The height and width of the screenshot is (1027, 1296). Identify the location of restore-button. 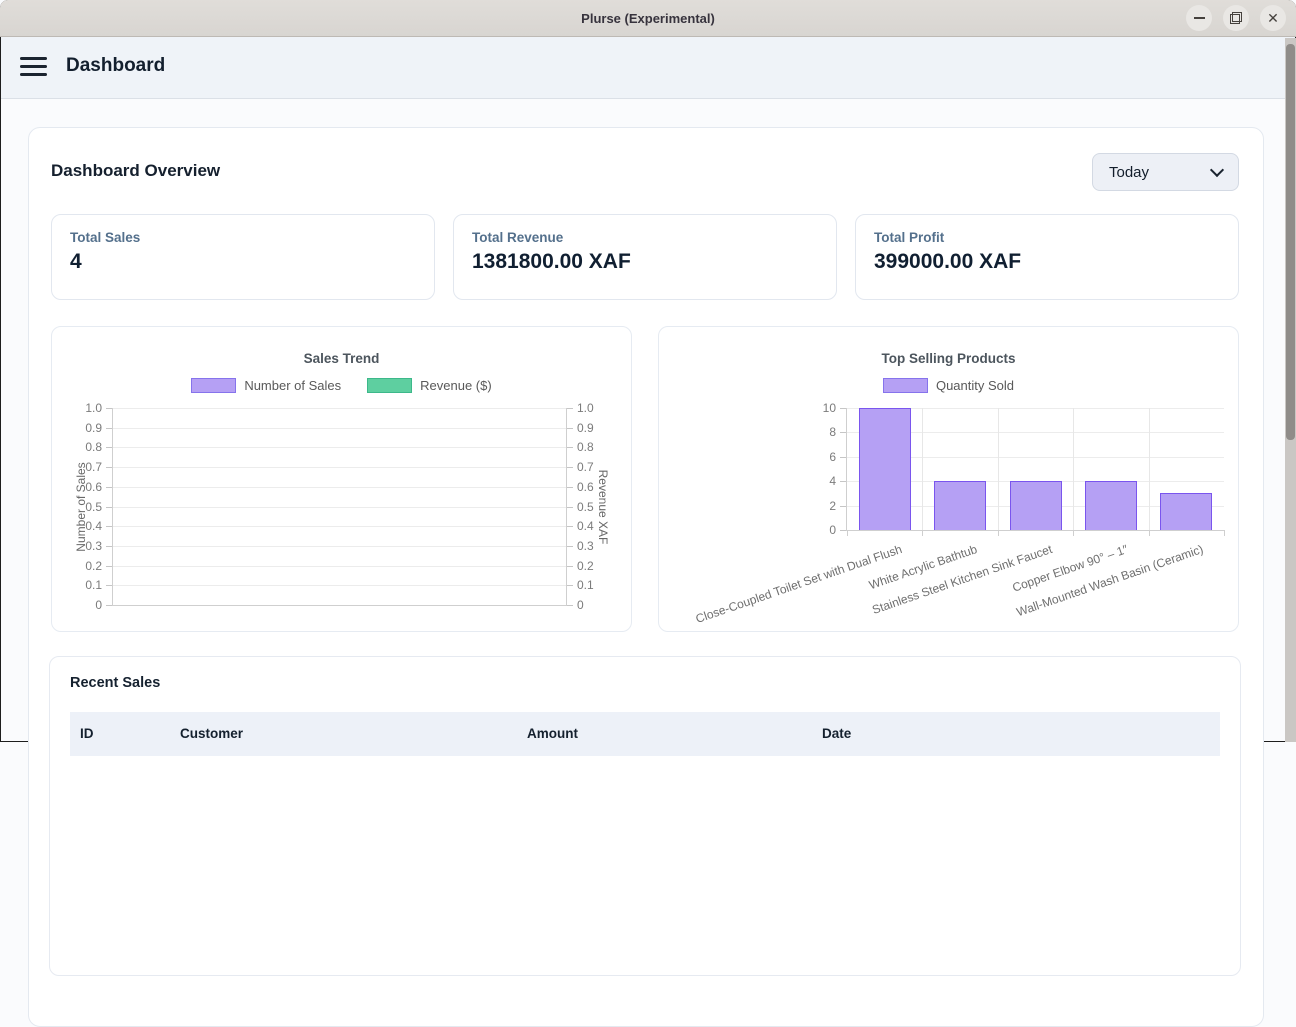
(1236, 18).